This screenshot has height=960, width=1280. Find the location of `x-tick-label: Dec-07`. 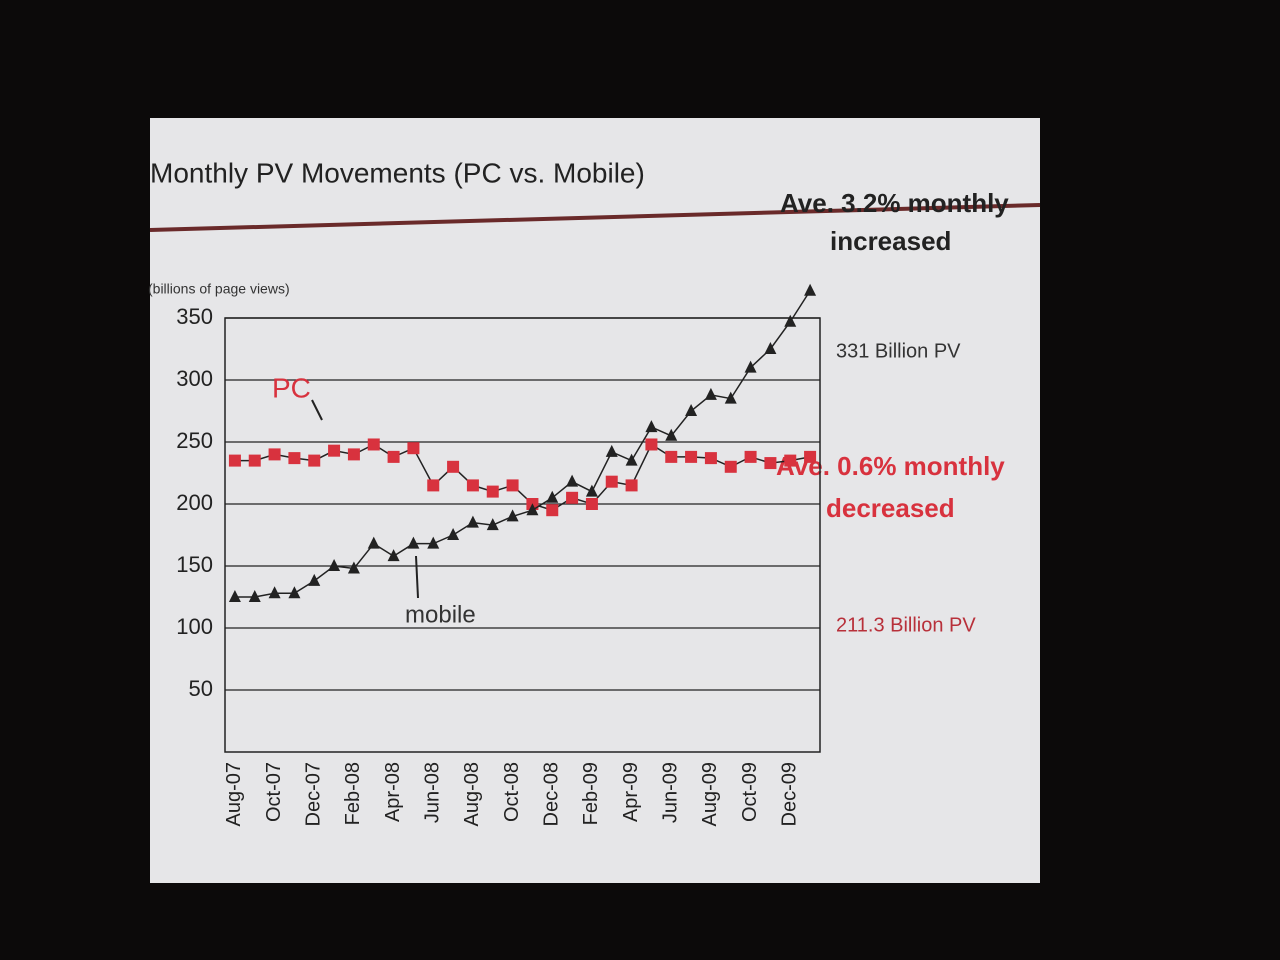

x-tick-label: Dec-07 is located at coordinates (314, 794).